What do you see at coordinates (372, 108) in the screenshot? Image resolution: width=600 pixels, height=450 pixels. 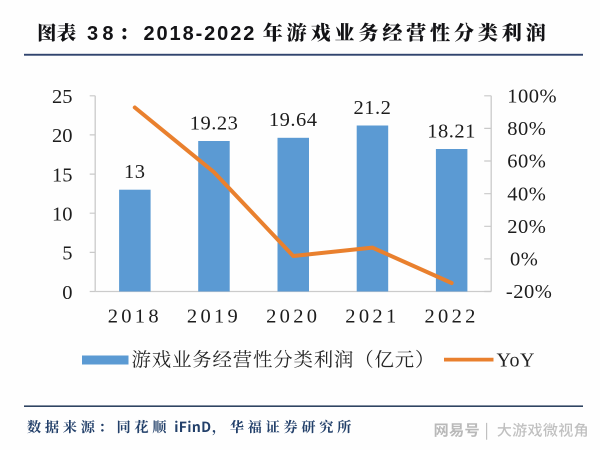 I see `svg-text: 21.2` at bounding box center [372, 108].